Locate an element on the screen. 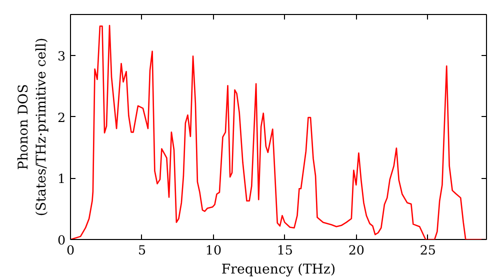 This screenshot has width=500, height=280. y-axis-title: Phonon DOS (States/THz·primitive cell) is located at coordinates (33, 127).